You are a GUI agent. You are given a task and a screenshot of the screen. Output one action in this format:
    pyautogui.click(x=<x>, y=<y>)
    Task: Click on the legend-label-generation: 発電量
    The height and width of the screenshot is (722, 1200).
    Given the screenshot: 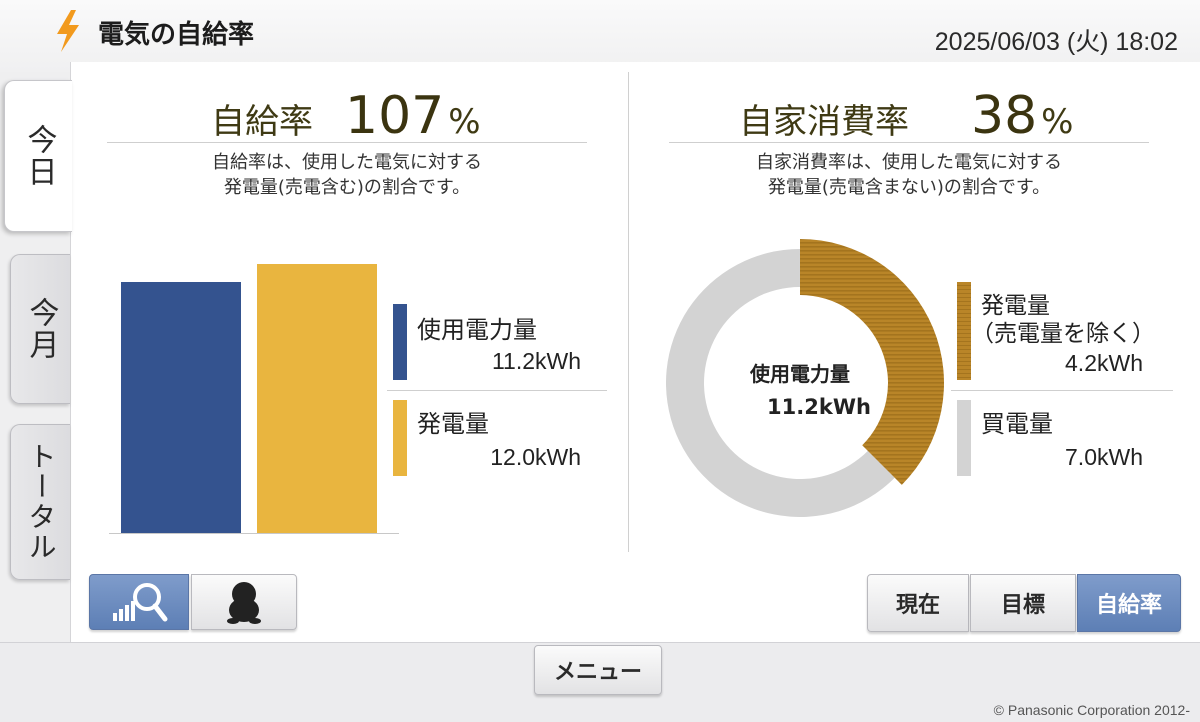 What is the action you would take?
    pyautogui.click(x=453, y=424)
    